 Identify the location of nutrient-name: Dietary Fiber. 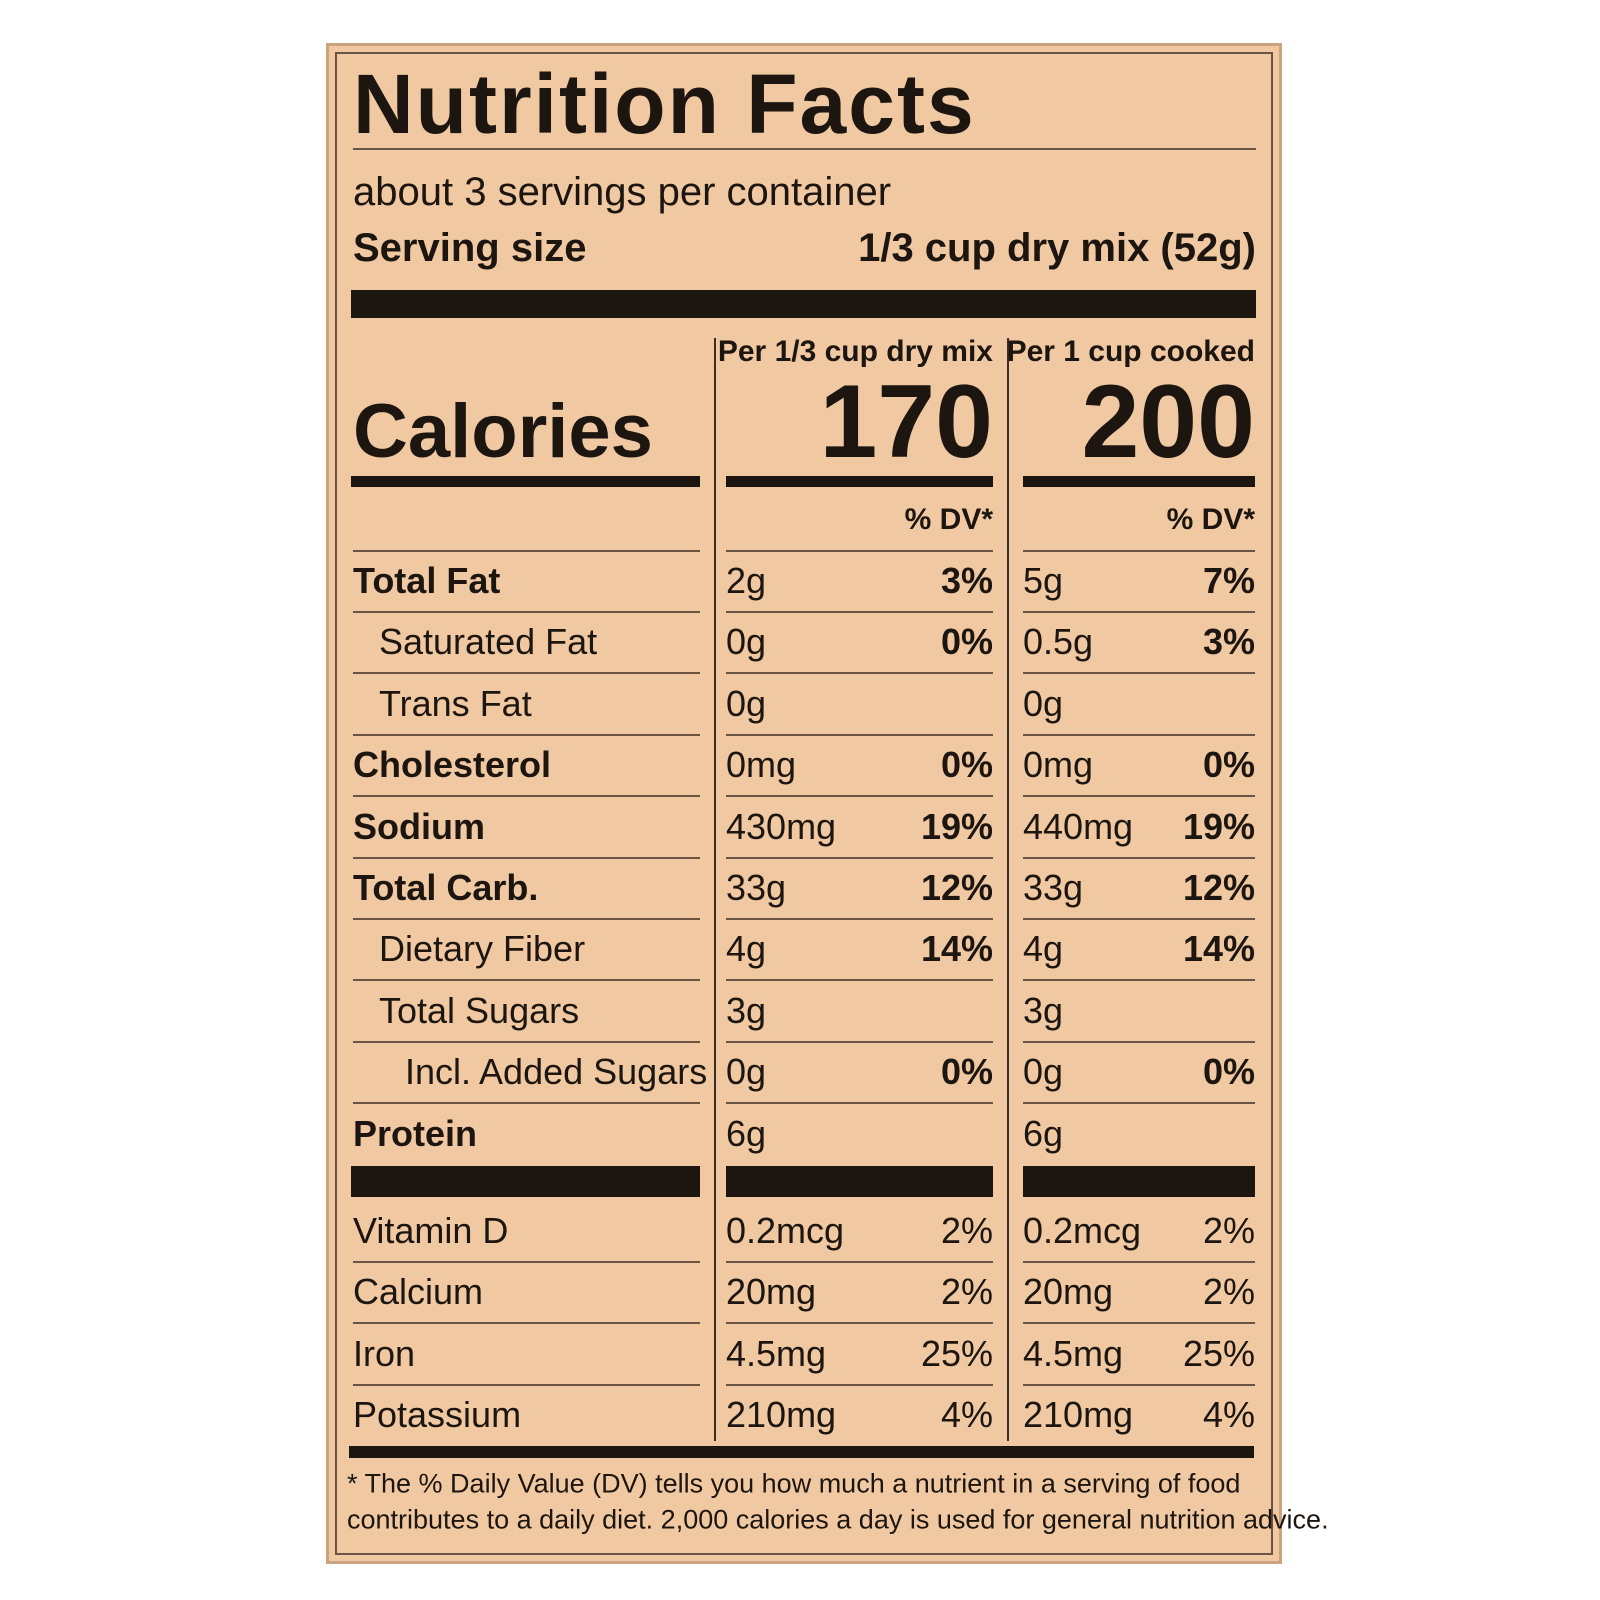
(482, 949).